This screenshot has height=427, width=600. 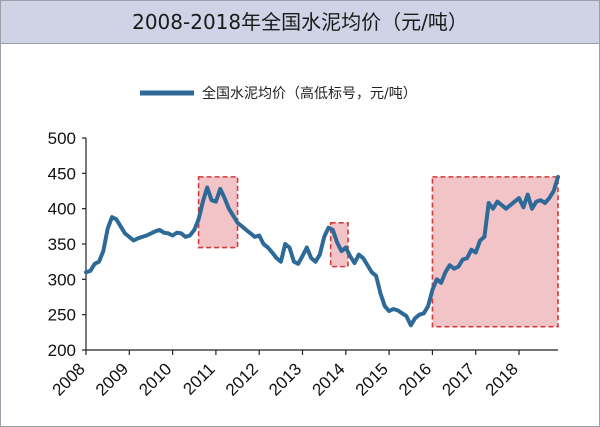 I want to click on x-tick-label: 2008, so click(x=69, y=379).